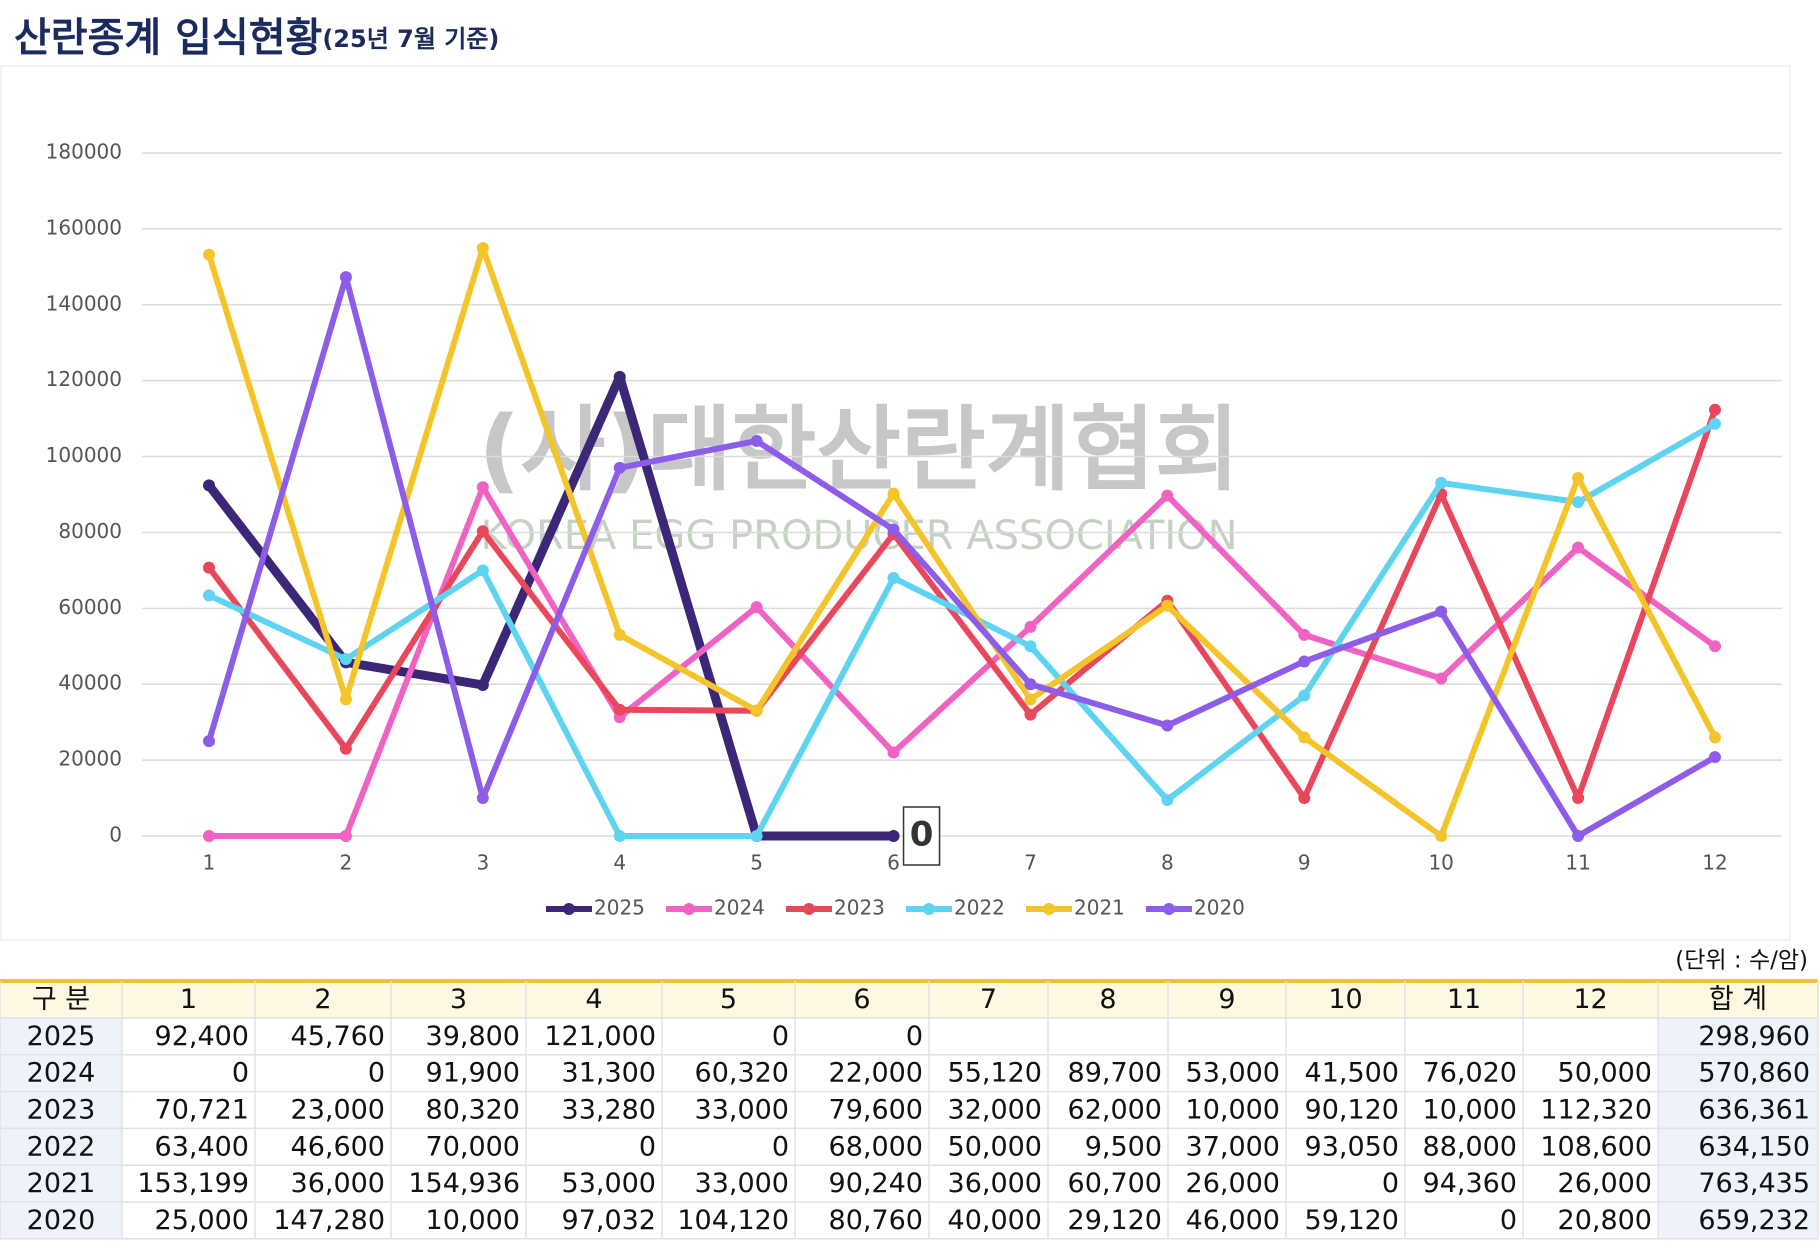  I want to click on x-tick-label: 3, so click(482, 863).